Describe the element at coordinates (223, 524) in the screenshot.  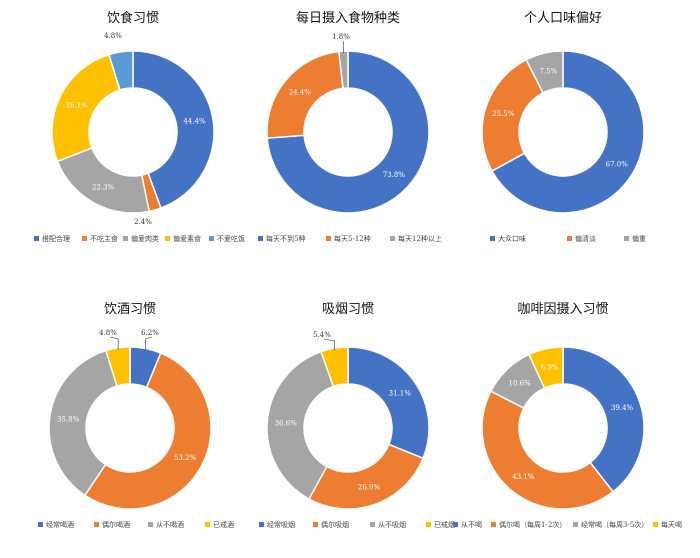
I see `legend-entry: 已戒酒` at that location.